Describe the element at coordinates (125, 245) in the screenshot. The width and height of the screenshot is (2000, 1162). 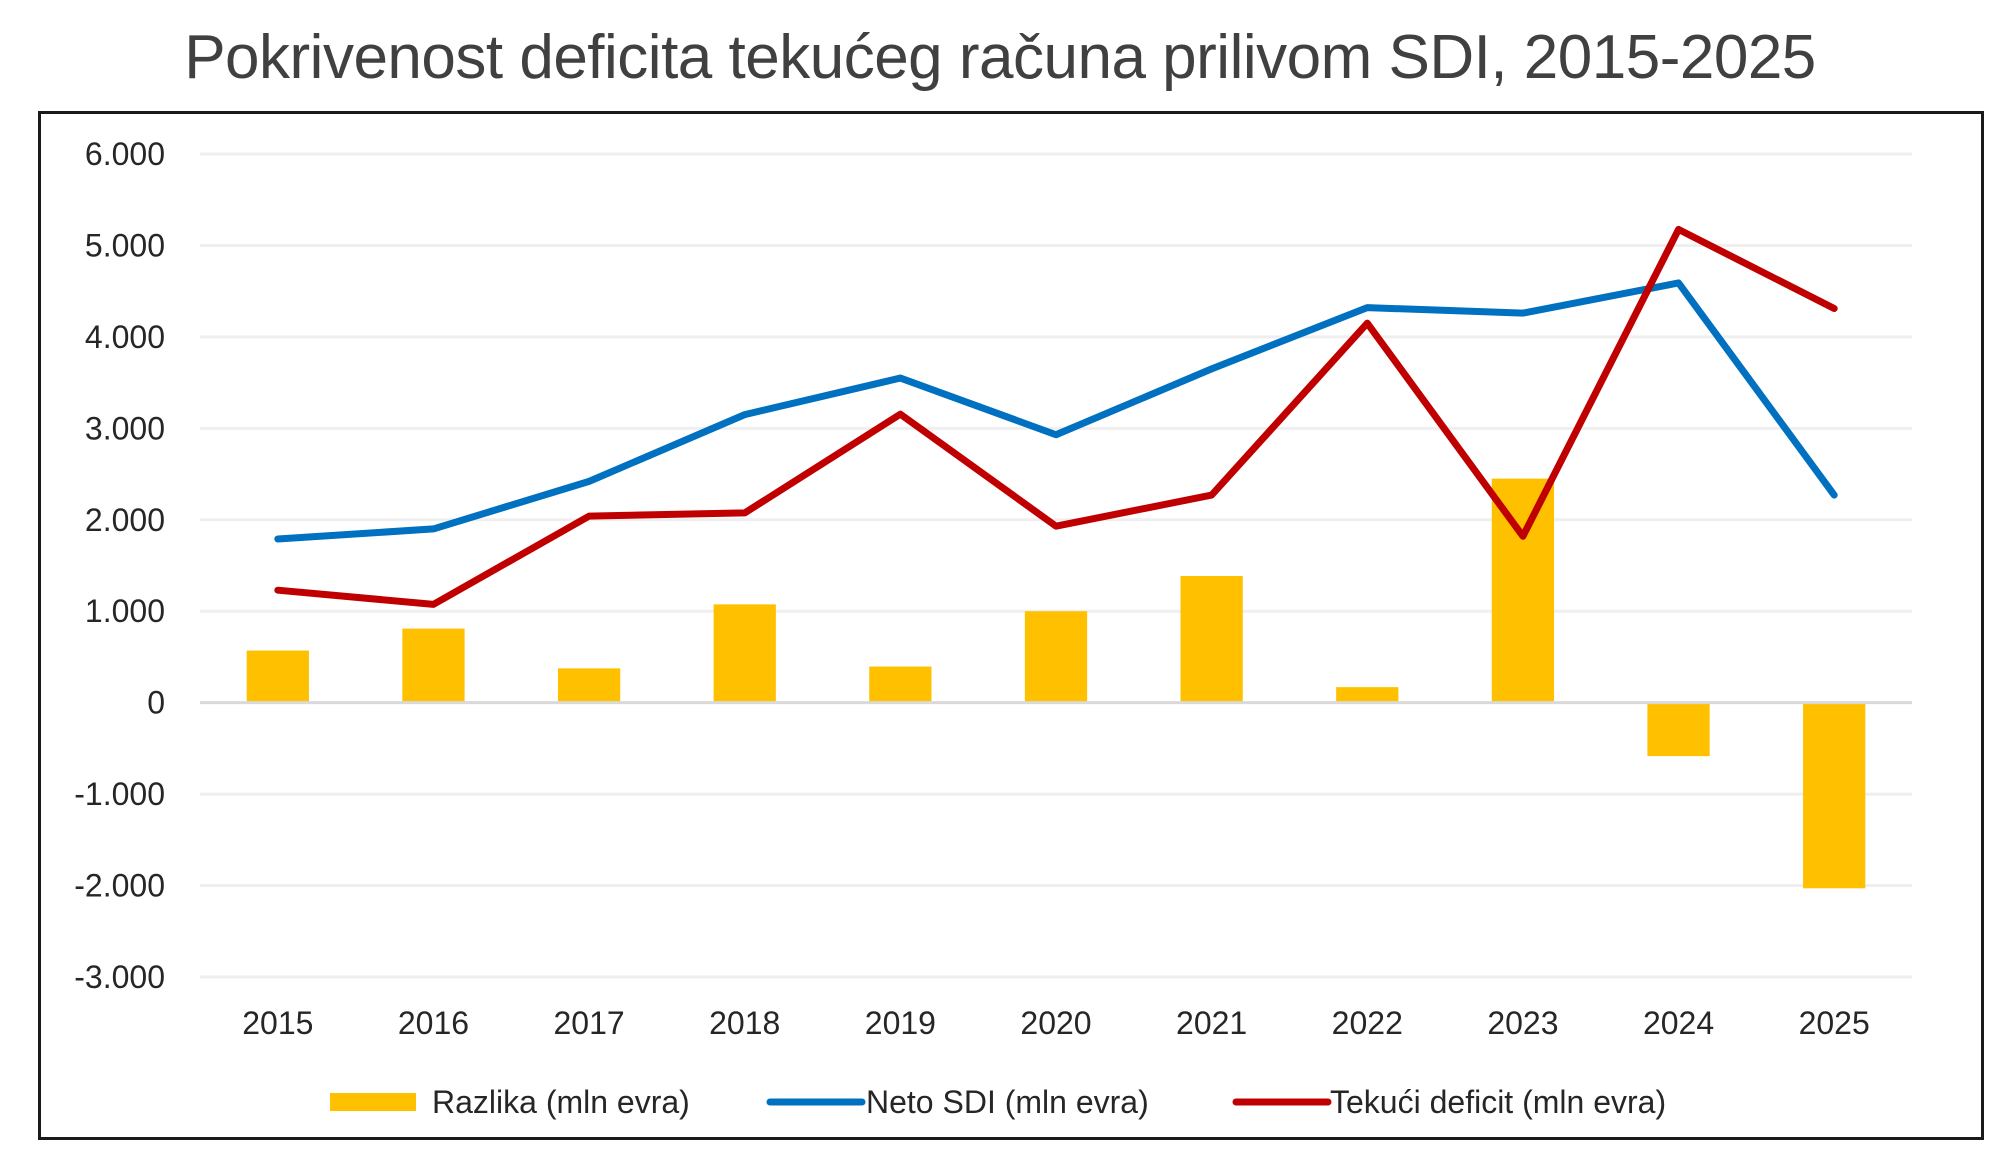
I see `y-tick-label: 5.000` at that location.